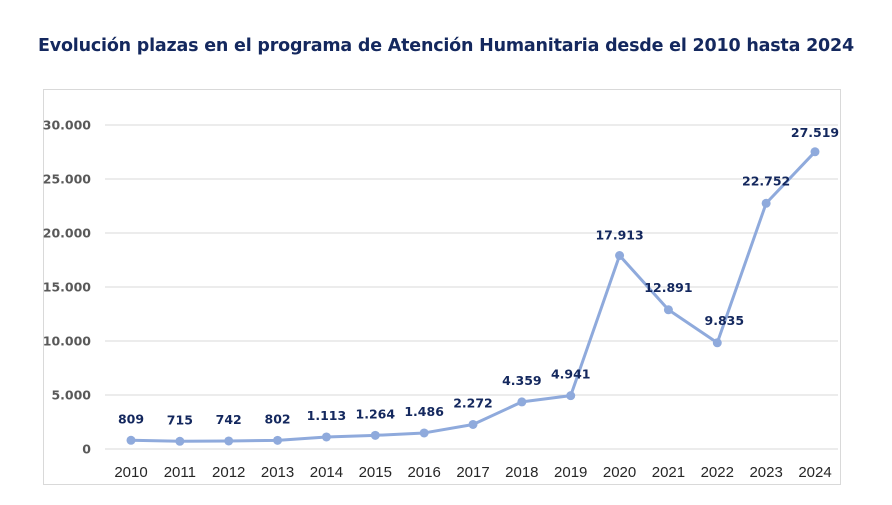 The width and height of the screenshot is (892, 505). I want to click on data-label: 742, so click(229, 419).